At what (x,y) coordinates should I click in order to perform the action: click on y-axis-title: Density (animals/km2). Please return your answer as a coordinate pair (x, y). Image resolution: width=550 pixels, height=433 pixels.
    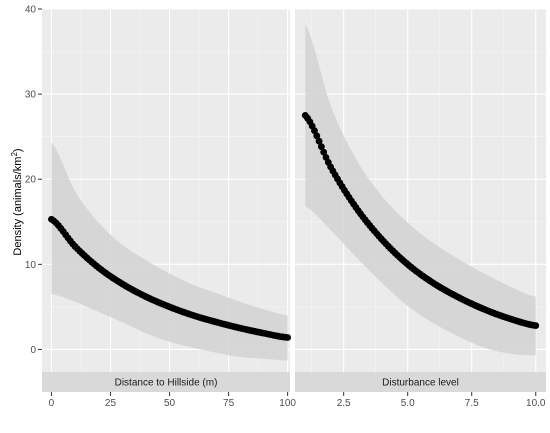
    Looking at the image, I should click on (17, 201).